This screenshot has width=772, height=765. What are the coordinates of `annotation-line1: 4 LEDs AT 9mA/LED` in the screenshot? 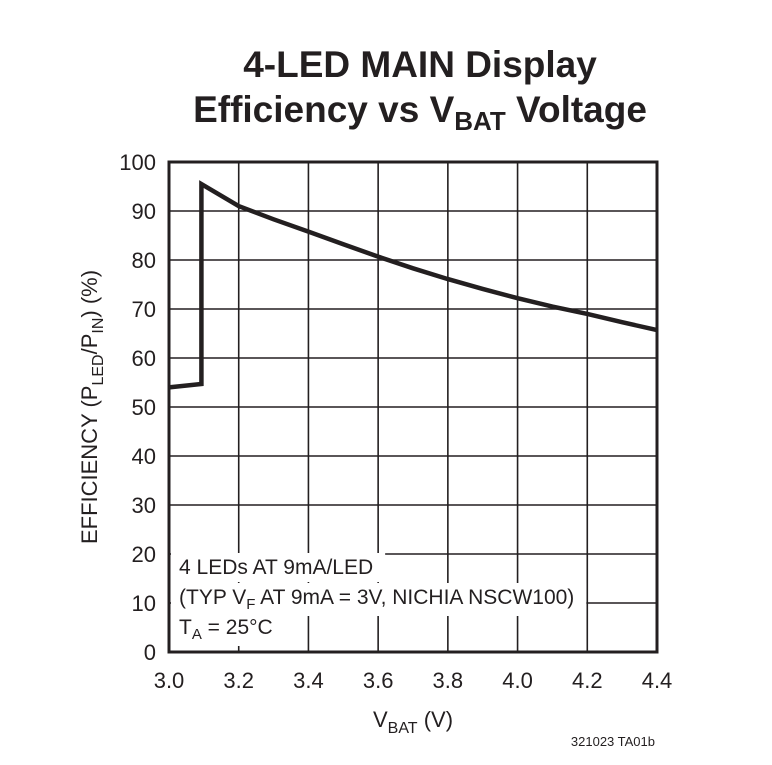 It's located at (276, 567).